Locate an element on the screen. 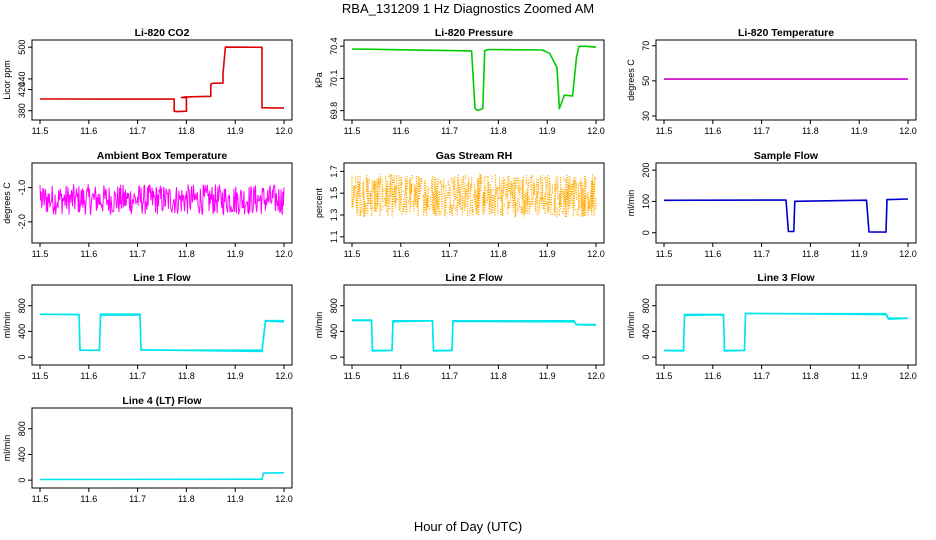 The width and height of the screenshot is (936, 540). panel-title: Gas Stream RH is located at coordinates (474, 156).